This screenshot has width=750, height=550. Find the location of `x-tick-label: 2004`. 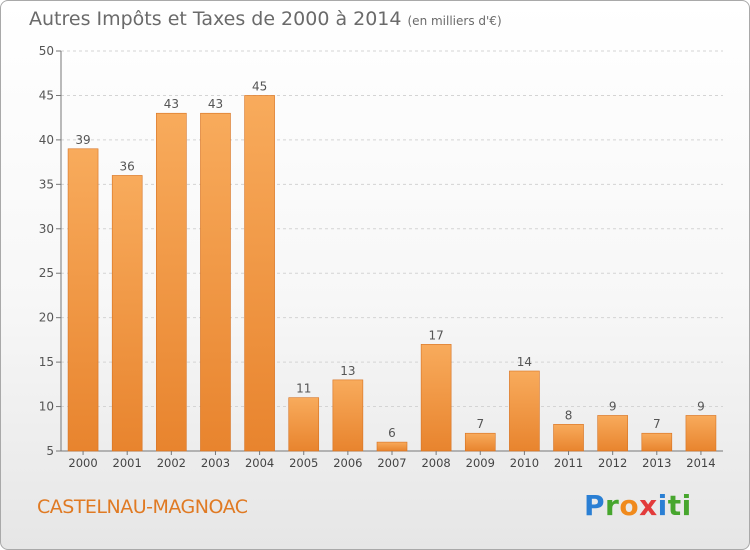

x-tick-label: 2004 is located at coordinates (259, 463).